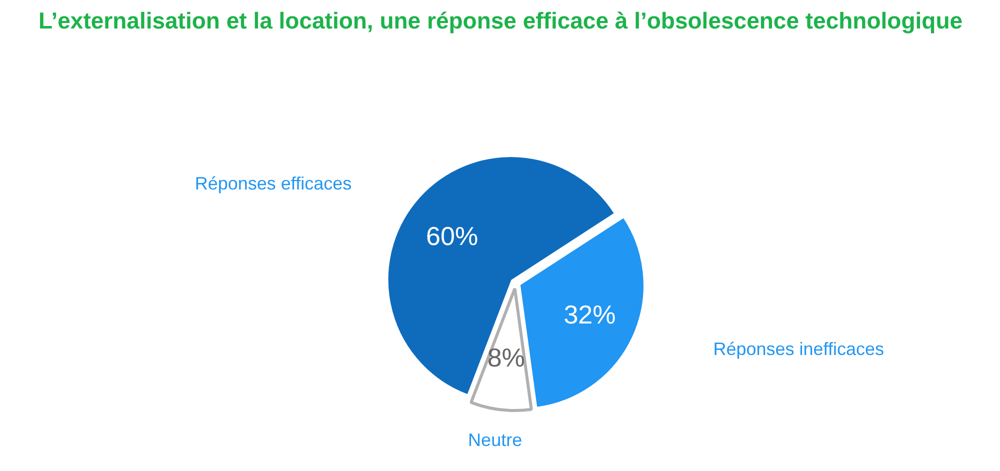 The image size is (1000, 471). What do you see at coordinates (798, 348) in the screenshot?
I see `slice-label: Réponses inefficaces` at bounding box center [798, 348].